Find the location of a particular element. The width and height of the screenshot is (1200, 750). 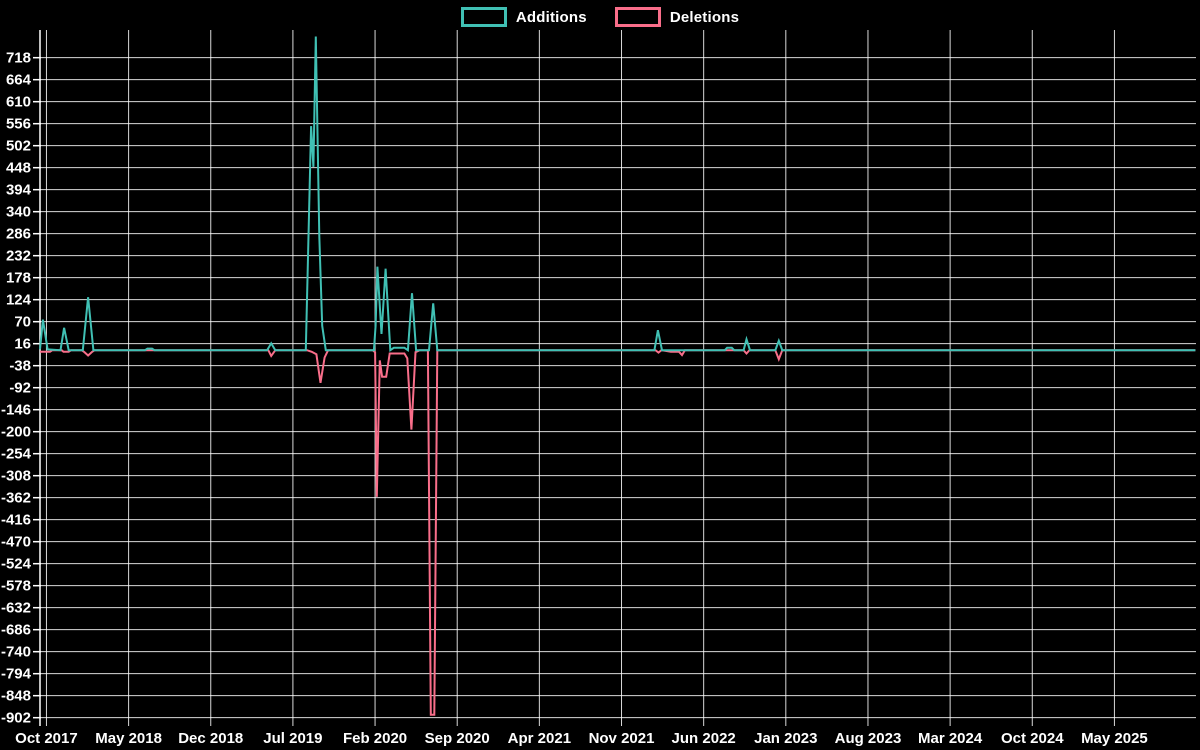

x-tick-label: Aug 2023 is located at coordinates (868, 738).